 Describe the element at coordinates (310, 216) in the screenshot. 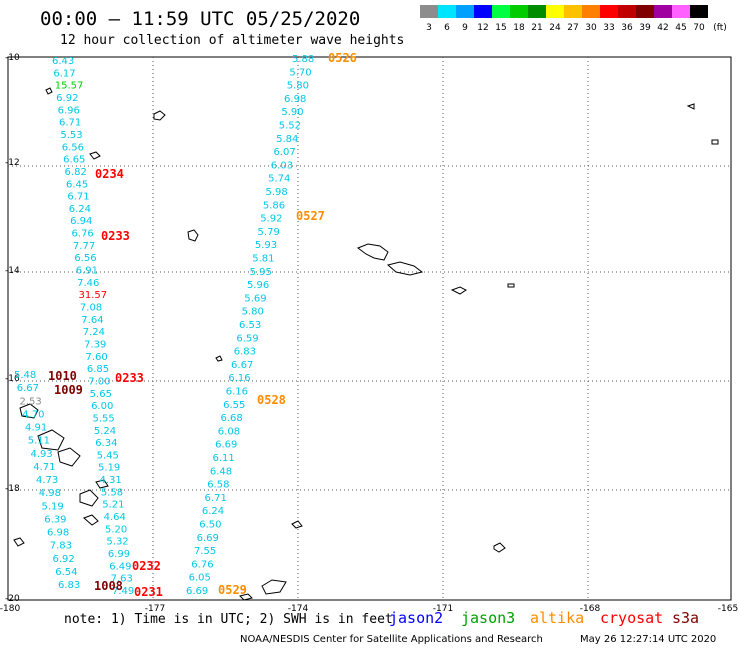

I see `pass-time-label: 0527` at that location.